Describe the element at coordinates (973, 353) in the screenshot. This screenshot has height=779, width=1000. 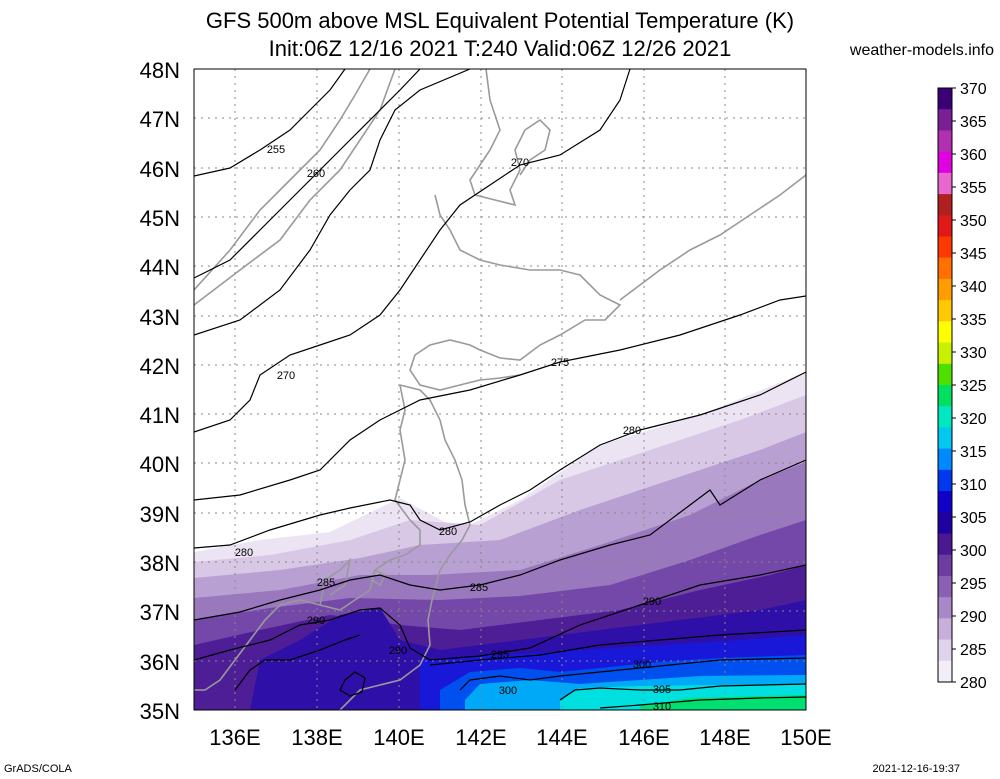
I see `colorbar-label: 330` at that location.